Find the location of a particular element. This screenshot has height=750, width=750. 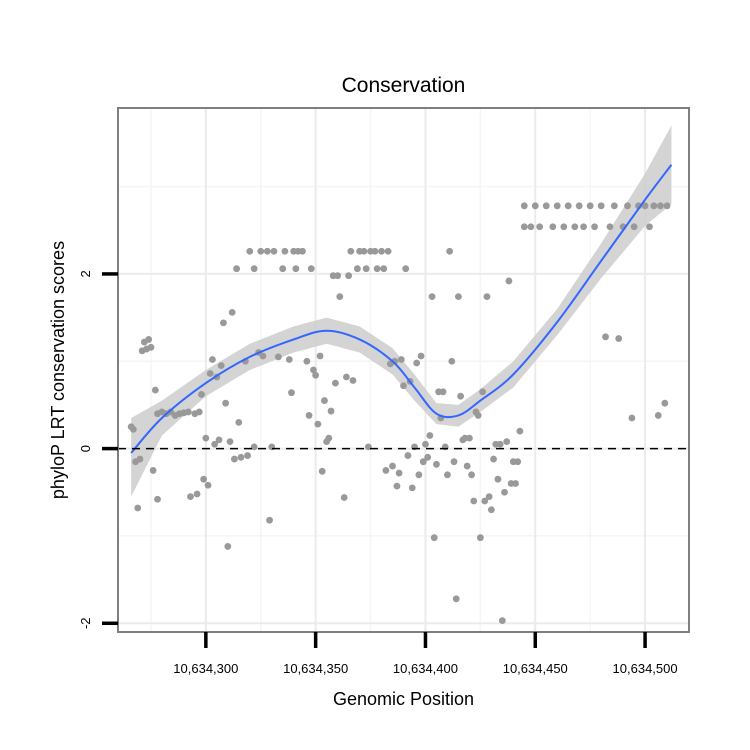

x-tick-label: 10,634,450 is located at coordinates (535, 668).